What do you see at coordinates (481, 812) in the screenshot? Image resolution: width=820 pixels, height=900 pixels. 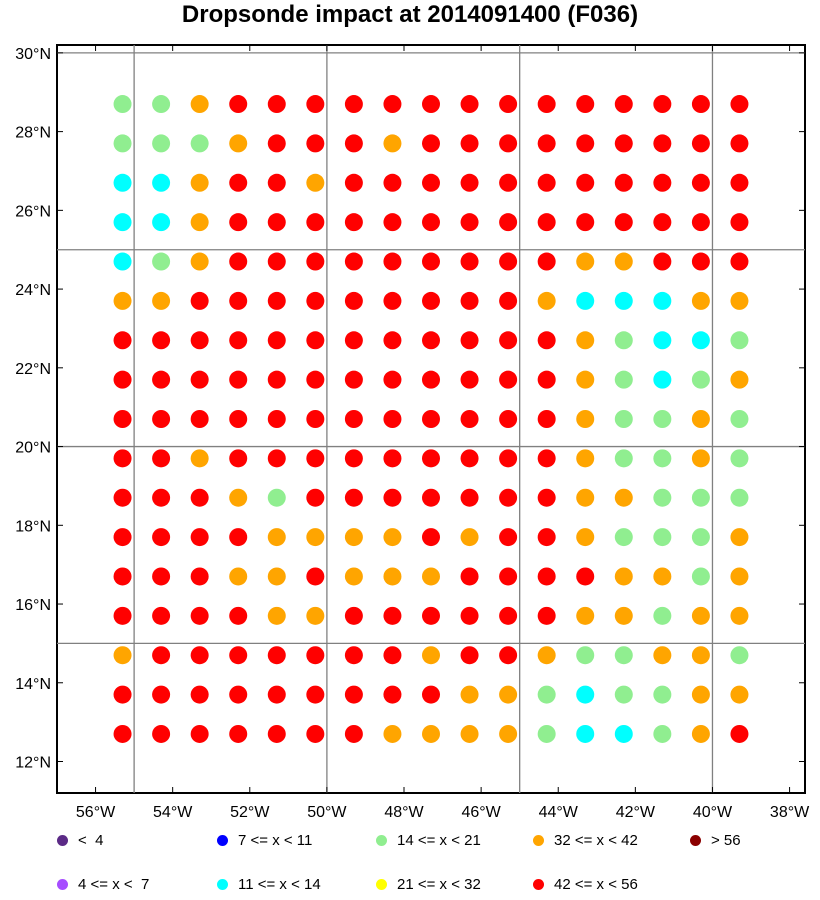 I see `longitude-label: 46°W` at bounding box center [481, 812].